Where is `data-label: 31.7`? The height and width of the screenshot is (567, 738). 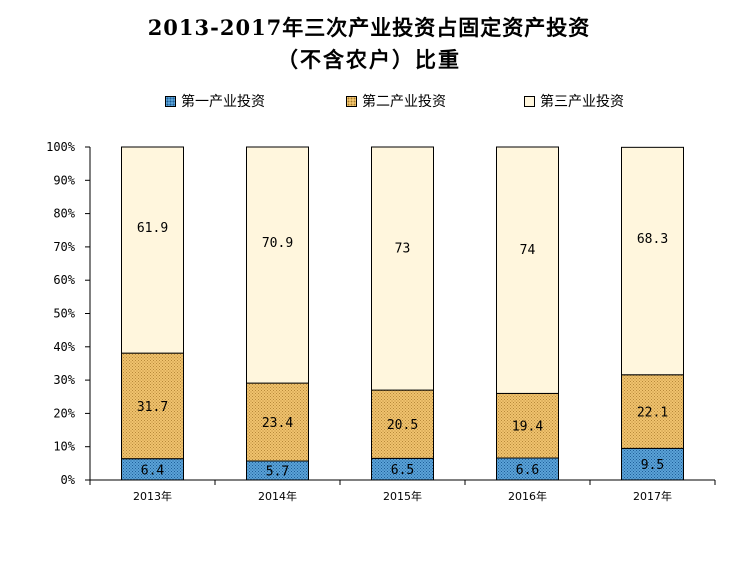 data-label: 31.7 is located at coordinates (152, 407).